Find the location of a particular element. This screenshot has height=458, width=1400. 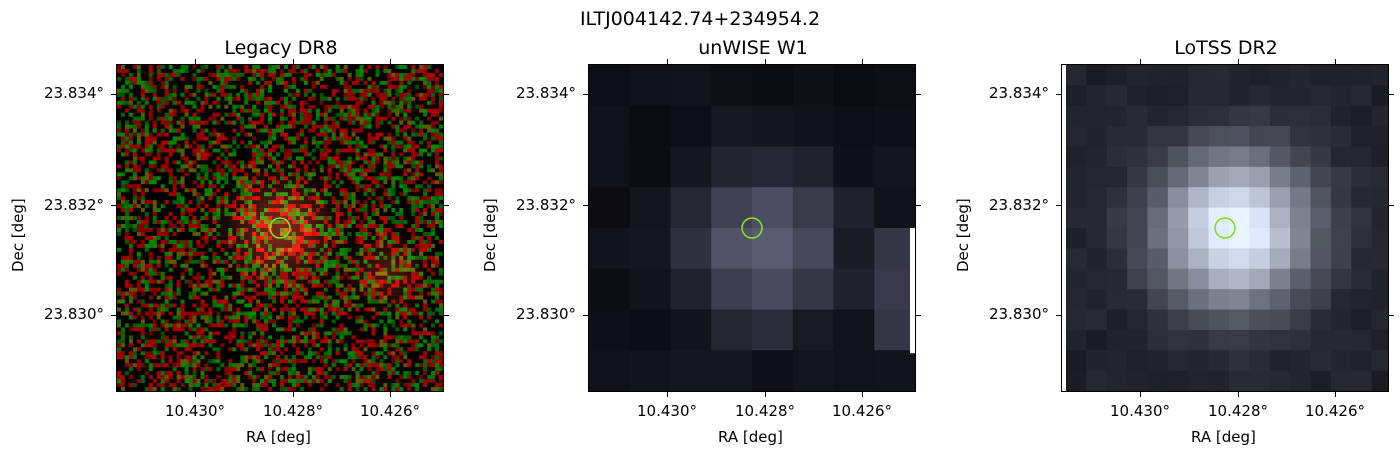

panel-title-legacy: Legacy DR8 is located at coordinates (281, 48).